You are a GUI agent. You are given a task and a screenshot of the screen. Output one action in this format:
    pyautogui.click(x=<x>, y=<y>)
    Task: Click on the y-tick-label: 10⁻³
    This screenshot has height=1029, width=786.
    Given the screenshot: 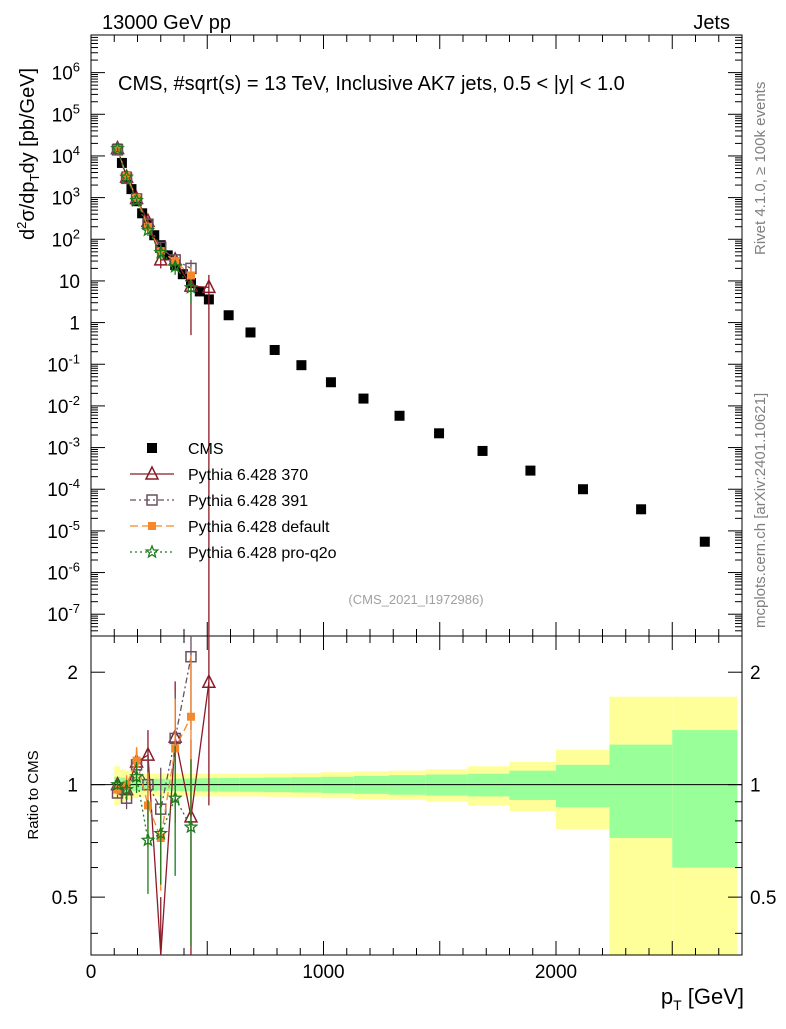 What is the action you would take?
    pyautogui.click(x=63, y=447)
    